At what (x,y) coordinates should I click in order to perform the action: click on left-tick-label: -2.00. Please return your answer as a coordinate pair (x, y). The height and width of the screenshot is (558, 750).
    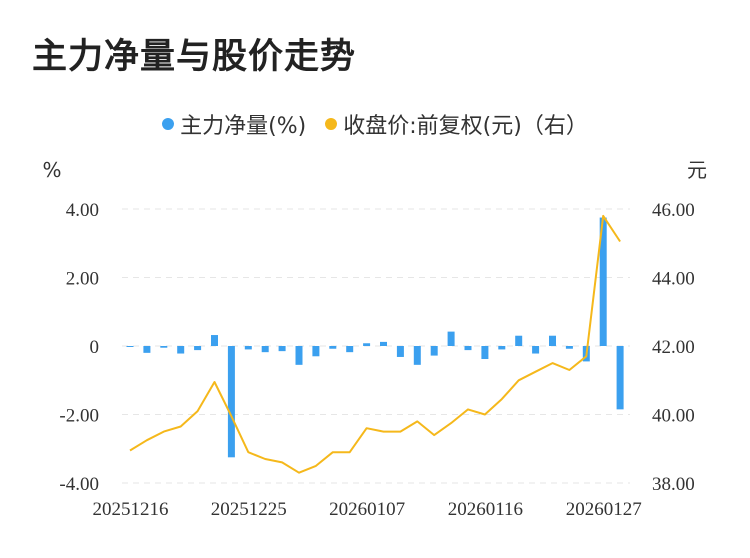
    Looking at the image, I should click on (79, 416).